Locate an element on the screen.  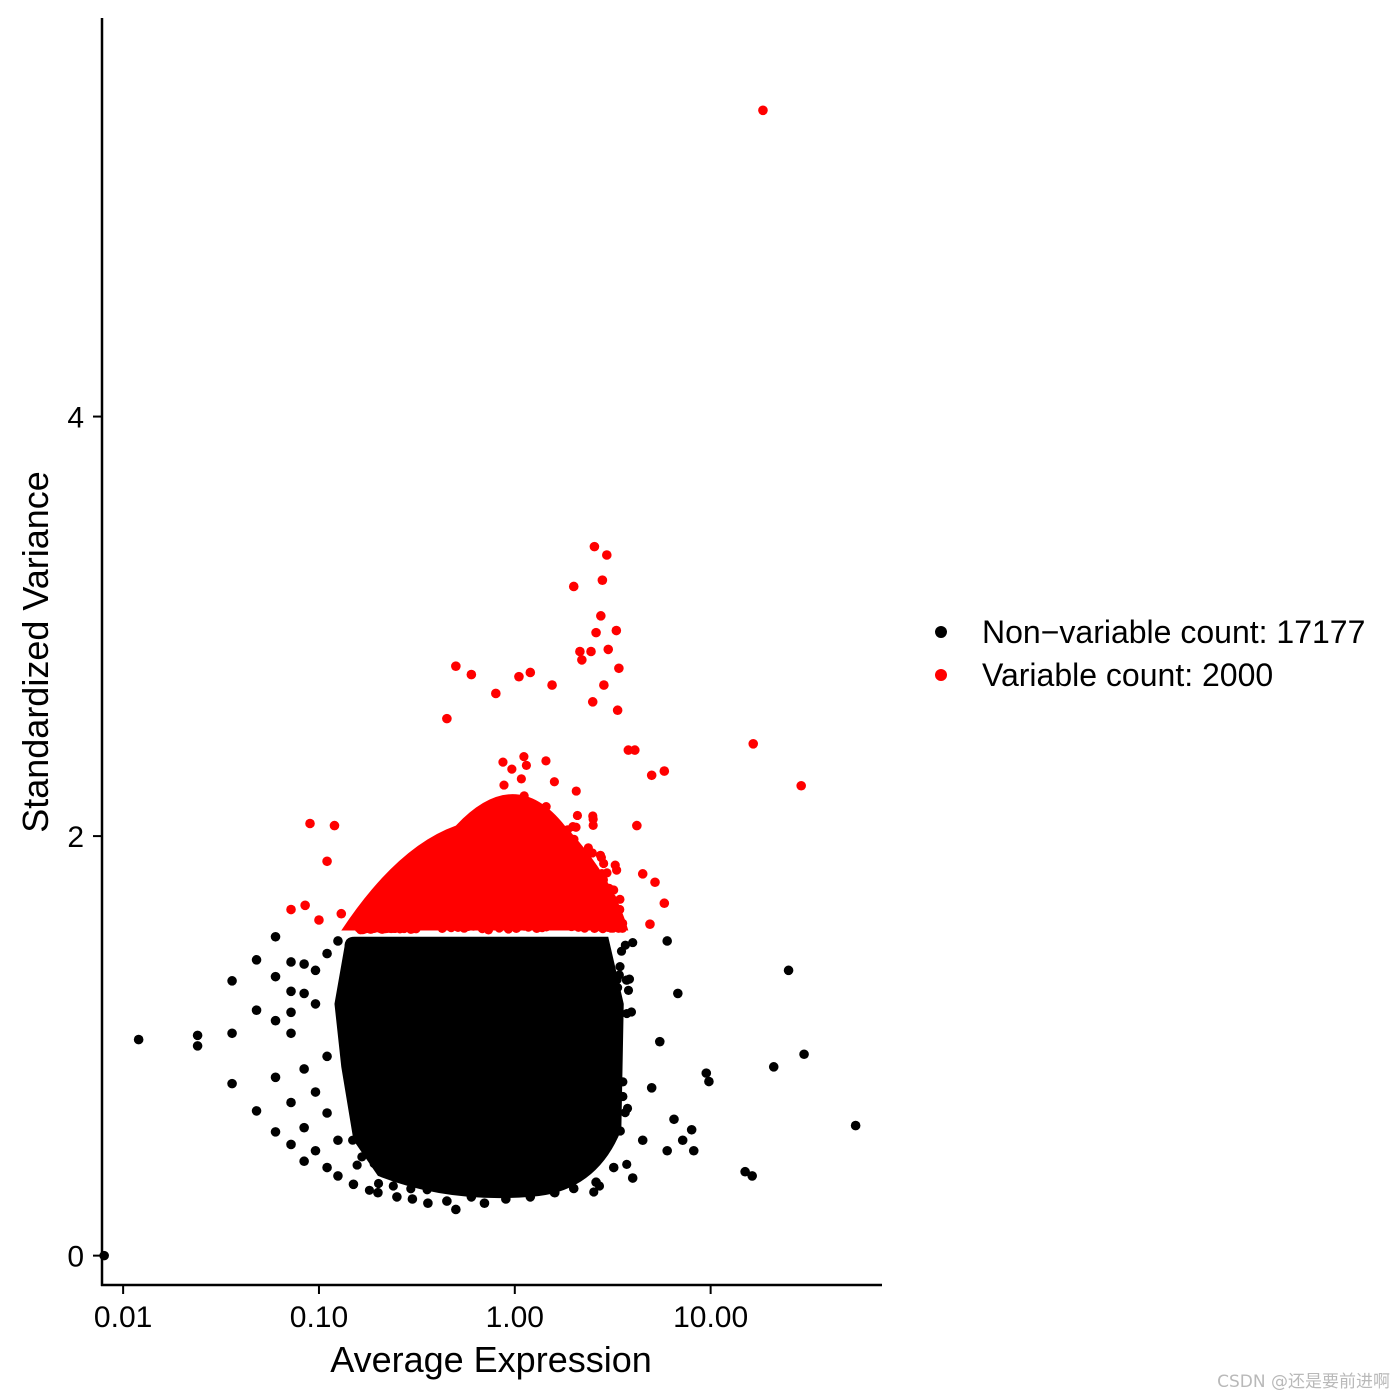
x-axis-ticks: 0.01 0.10 1.00 10.00 is located at coordinates (421, 1309).